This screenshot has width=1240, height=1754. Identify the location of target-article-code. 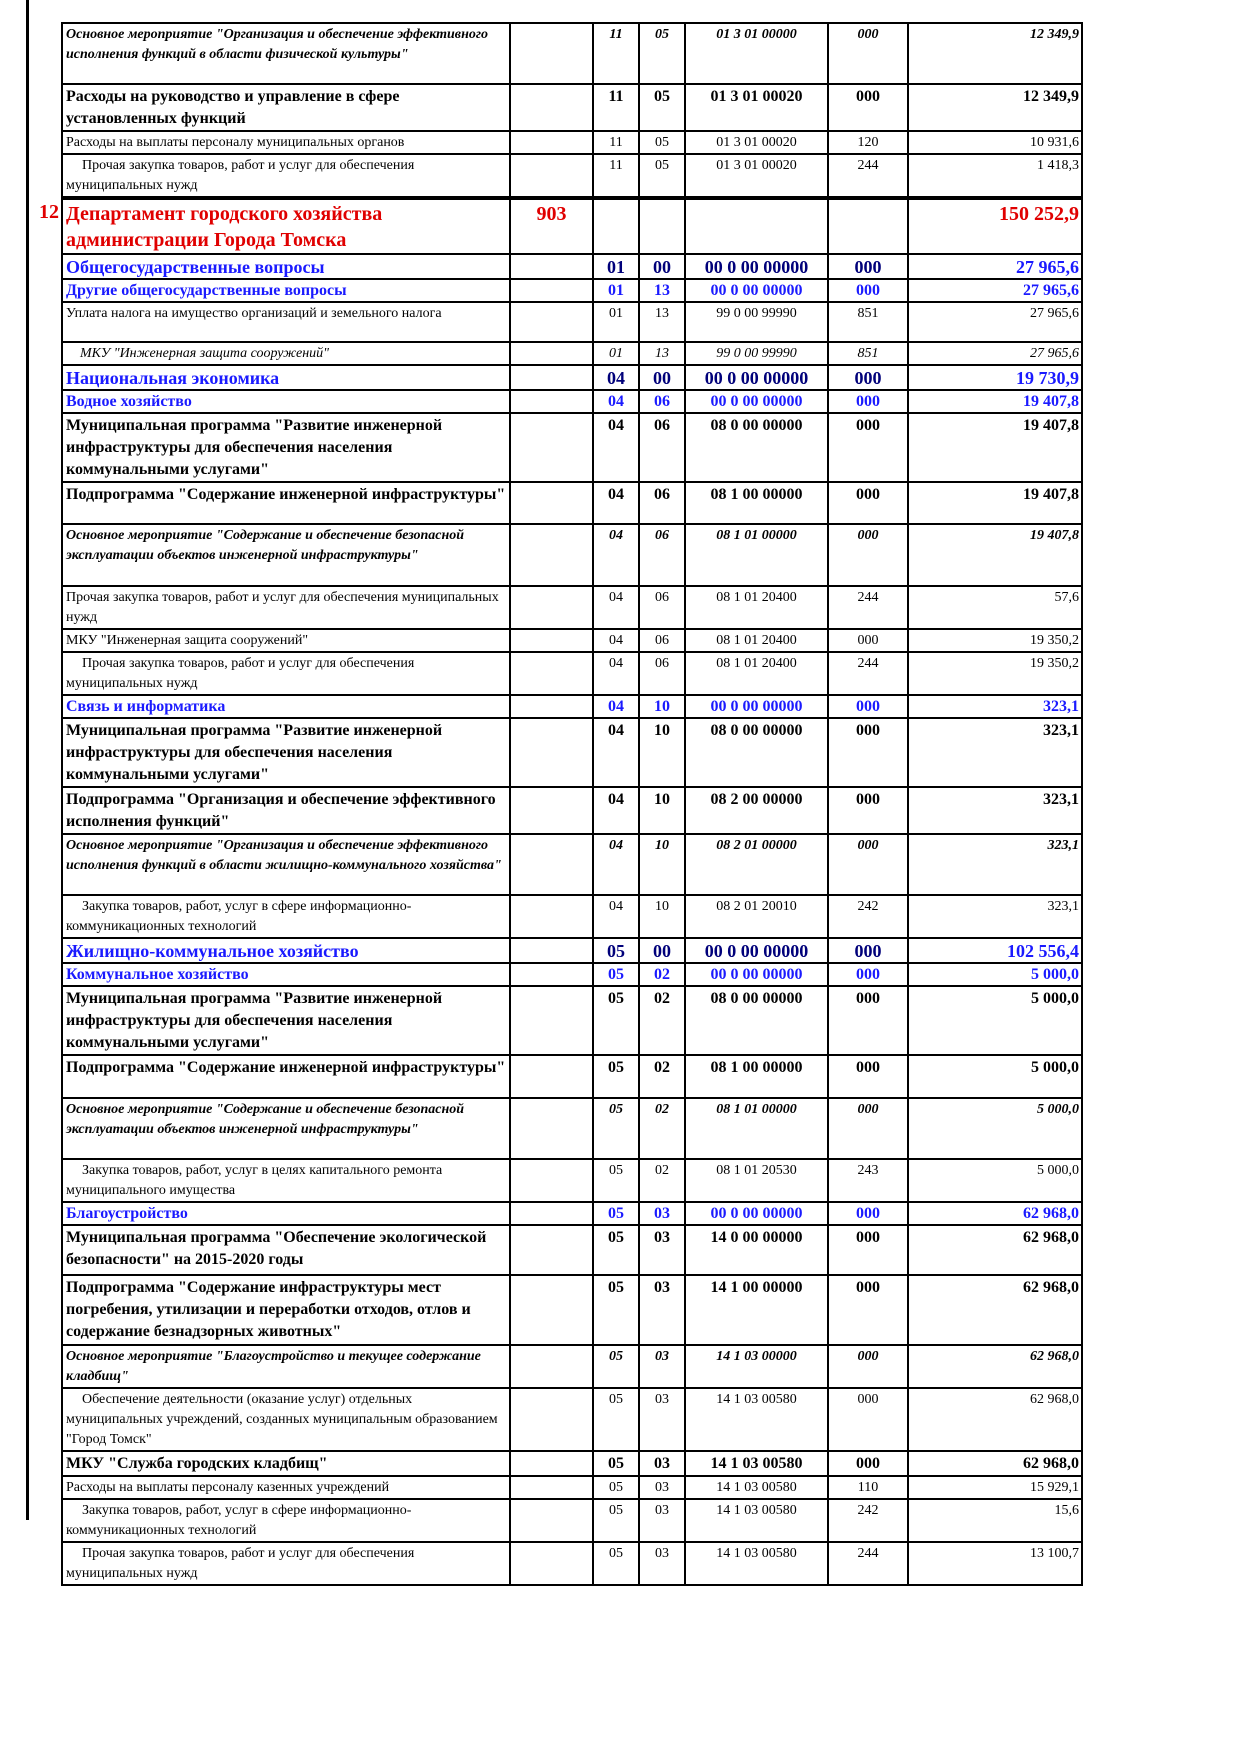
(756, 225).